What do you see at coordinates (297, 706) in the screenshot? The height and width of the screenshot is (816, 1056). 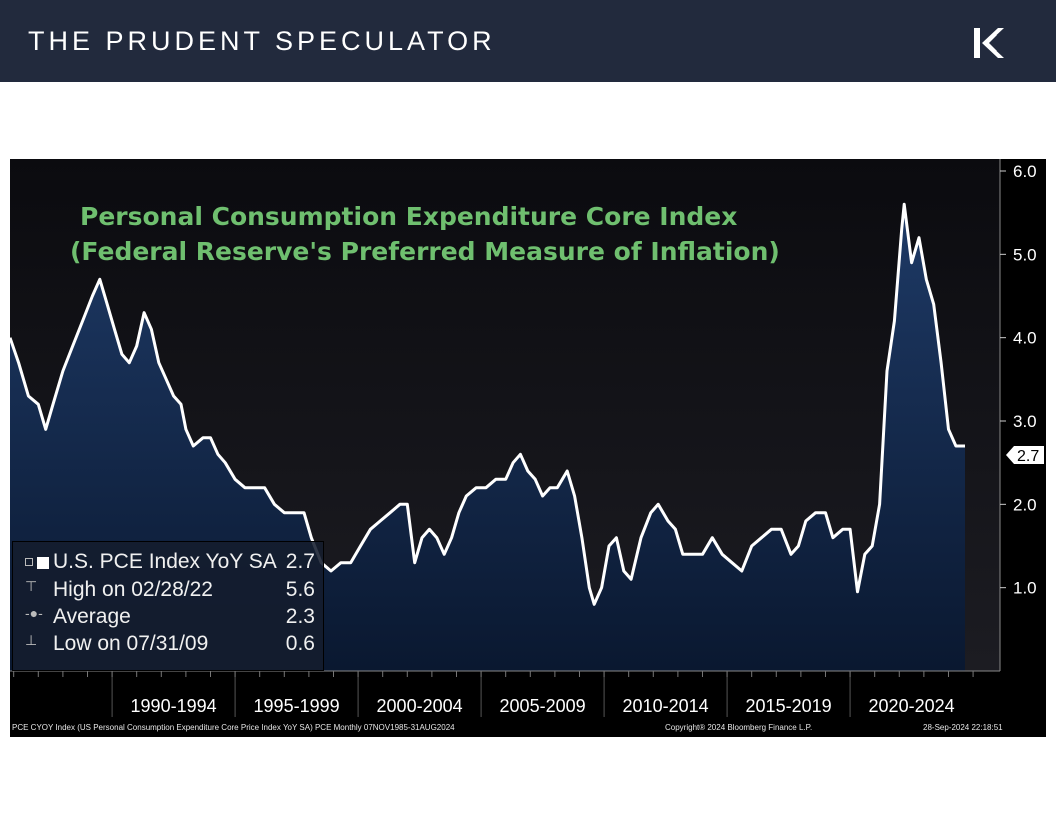 I see `x-tick-label: 1995-1999` at bounding box center [297, 706].